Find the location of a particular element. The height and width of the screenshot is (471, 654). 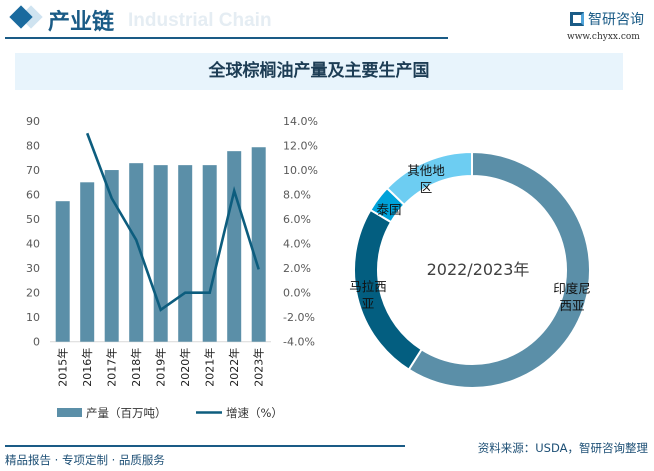

left-axis-tick: 0 is located at coordinates (36, 342).